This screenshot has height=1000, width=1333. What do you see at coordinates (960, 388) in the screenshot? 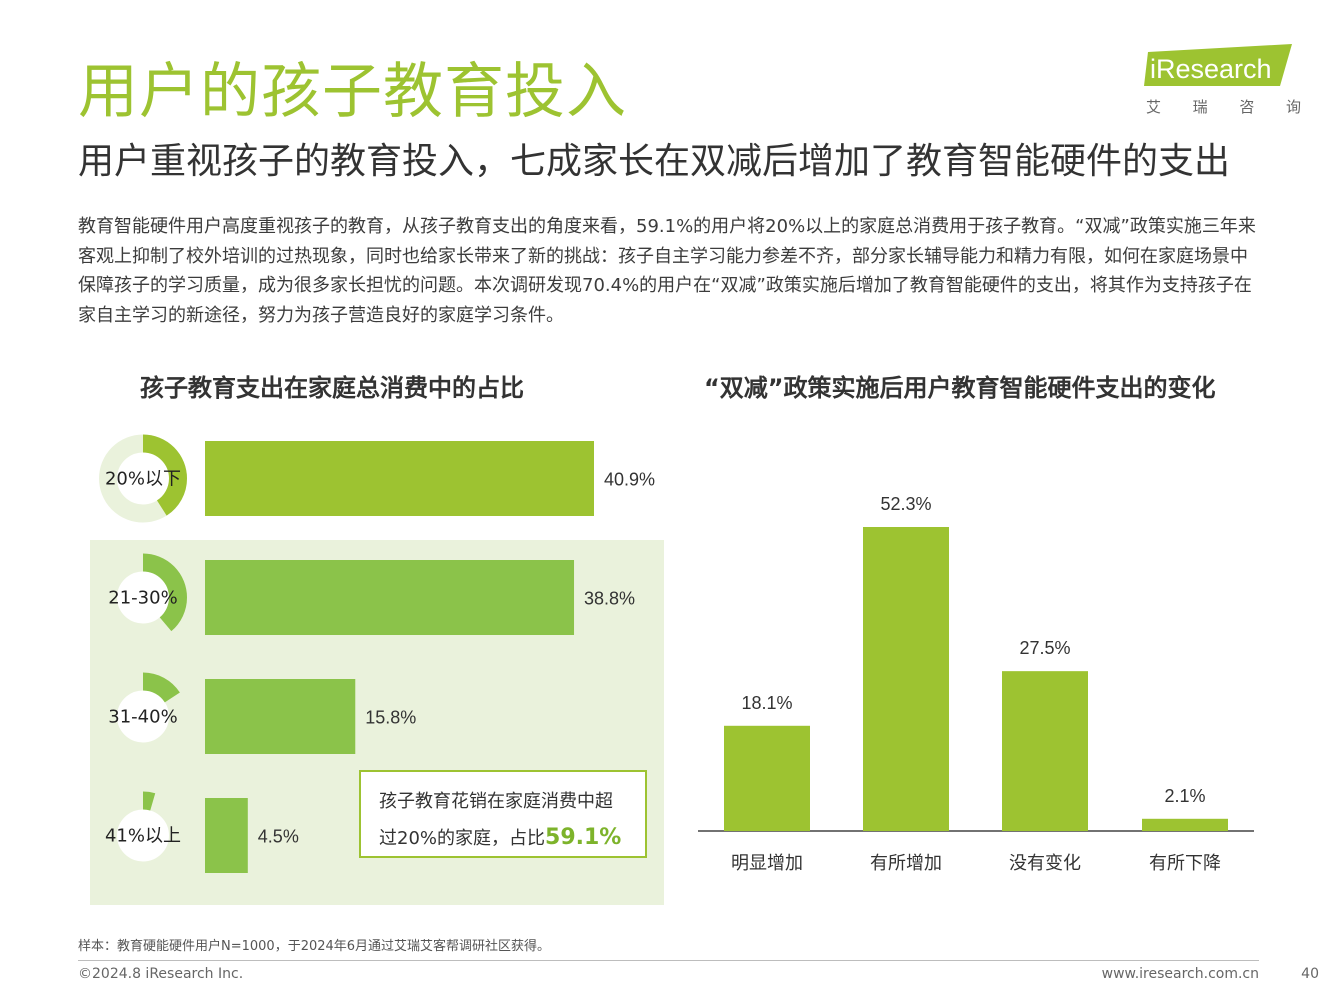
I see `right-chart-title: “双减”政策实施后用户教育智能硬件支出的变化` at bounding box center [960, 388].